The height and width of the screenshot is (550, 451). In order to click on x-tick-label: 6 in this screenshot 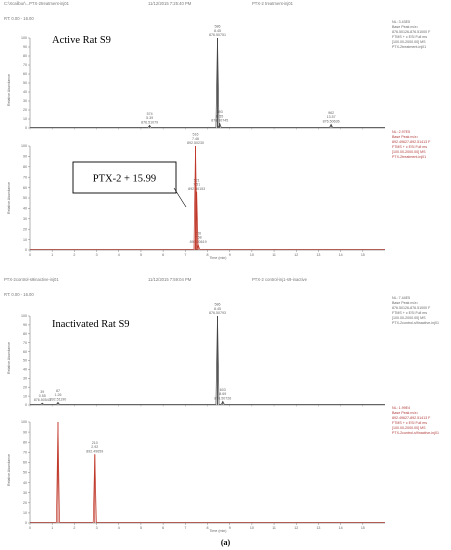, I will do `click(163, 528)`.